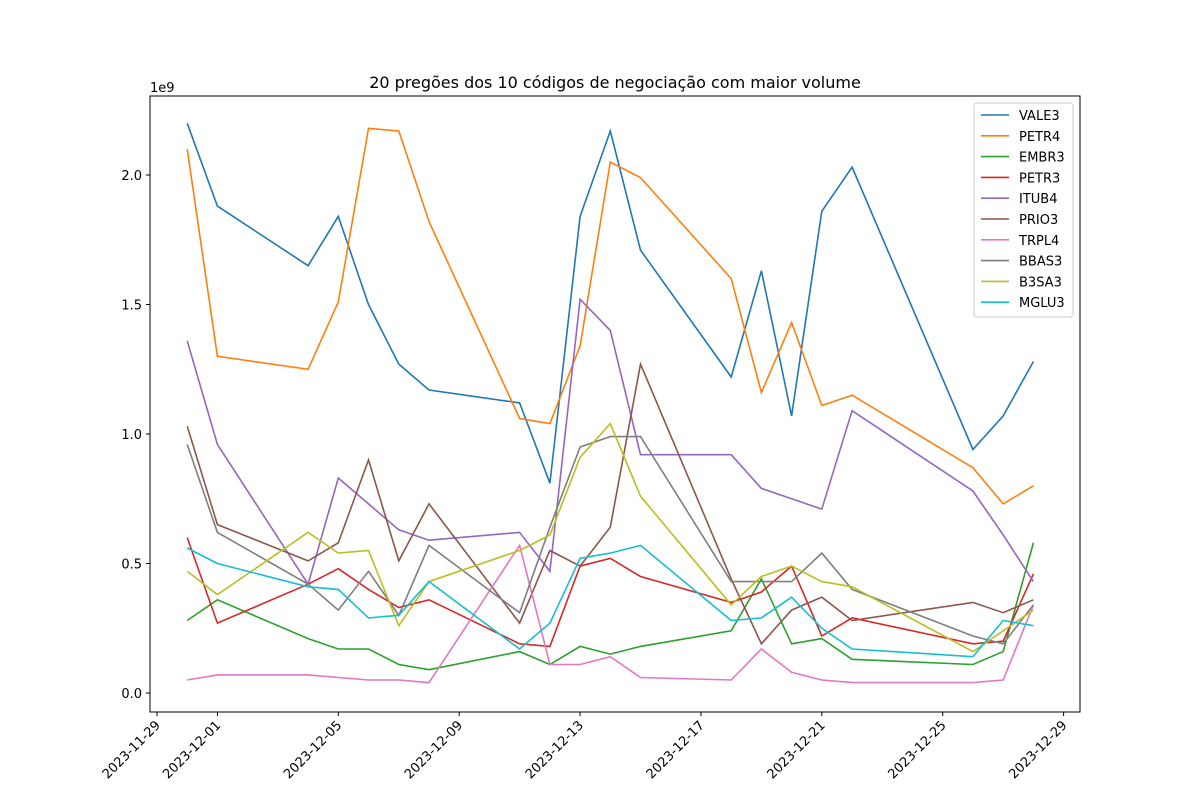 Image resolution: width=1200 pixels, height=805 pixels. I want to click on legend-label: PRIO3, so click(1038, 220).